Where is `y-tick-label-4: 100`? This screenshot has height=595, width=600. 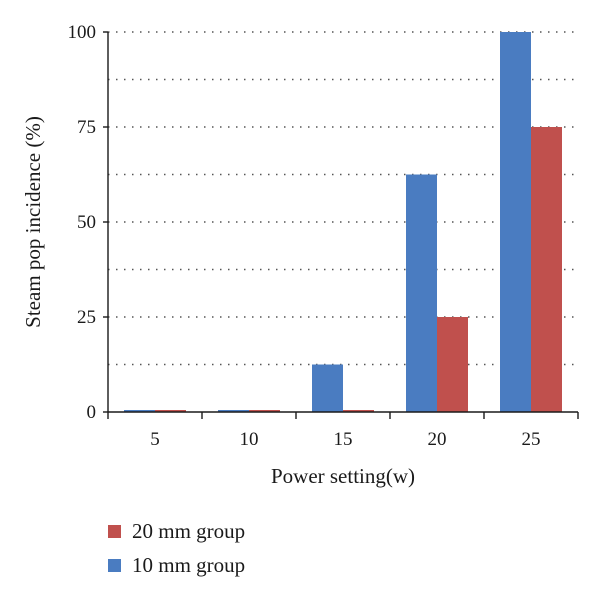
y-tick-label-4: 100 is located at coordinates (82, 32).